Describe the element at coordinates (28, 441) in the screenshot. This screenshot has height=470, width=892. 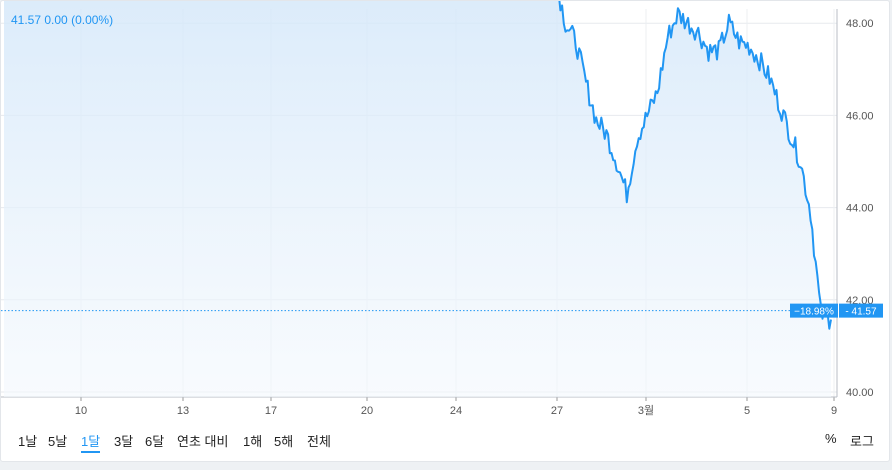
I see `range-button-0: 1날` at that location.